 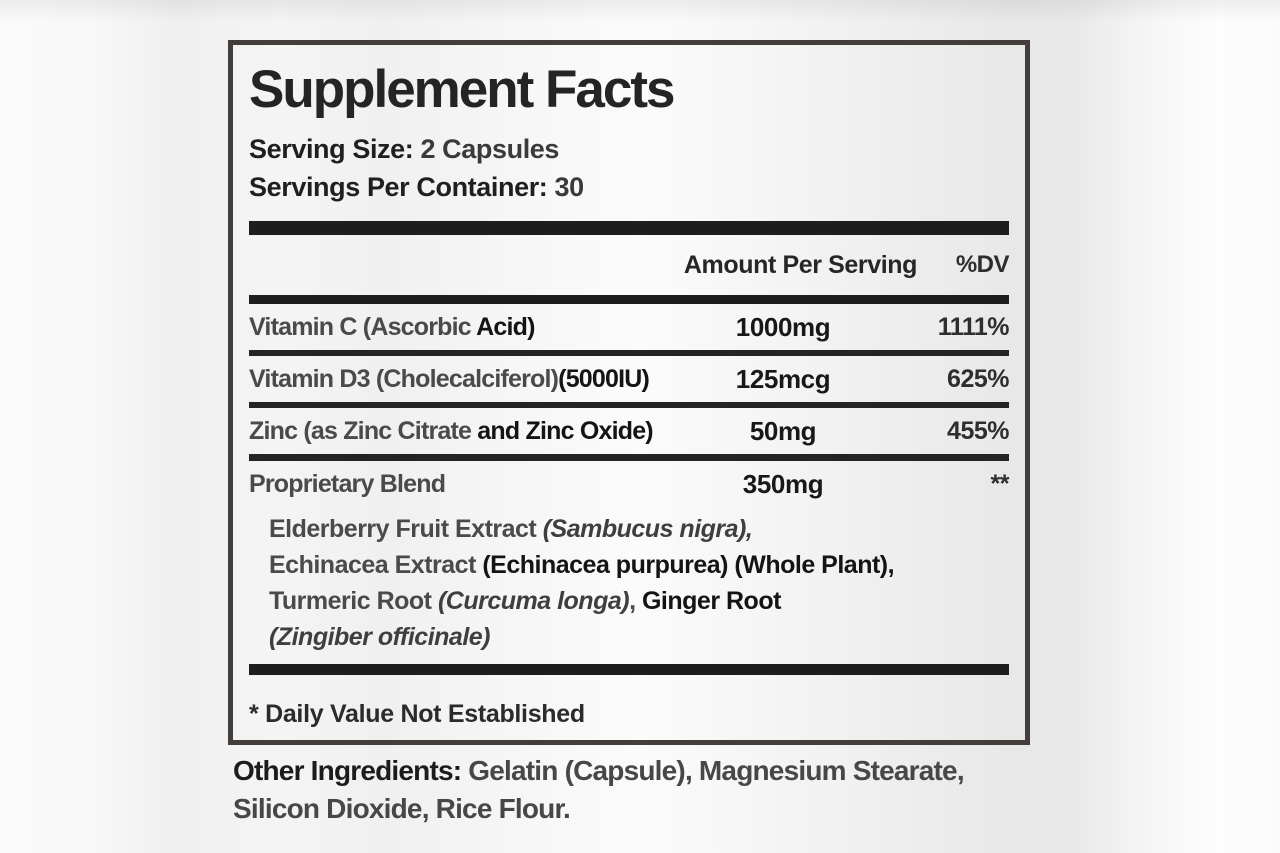 I want to click on ingredient-name-segment: (5000IU), so click(x=604, y=378).